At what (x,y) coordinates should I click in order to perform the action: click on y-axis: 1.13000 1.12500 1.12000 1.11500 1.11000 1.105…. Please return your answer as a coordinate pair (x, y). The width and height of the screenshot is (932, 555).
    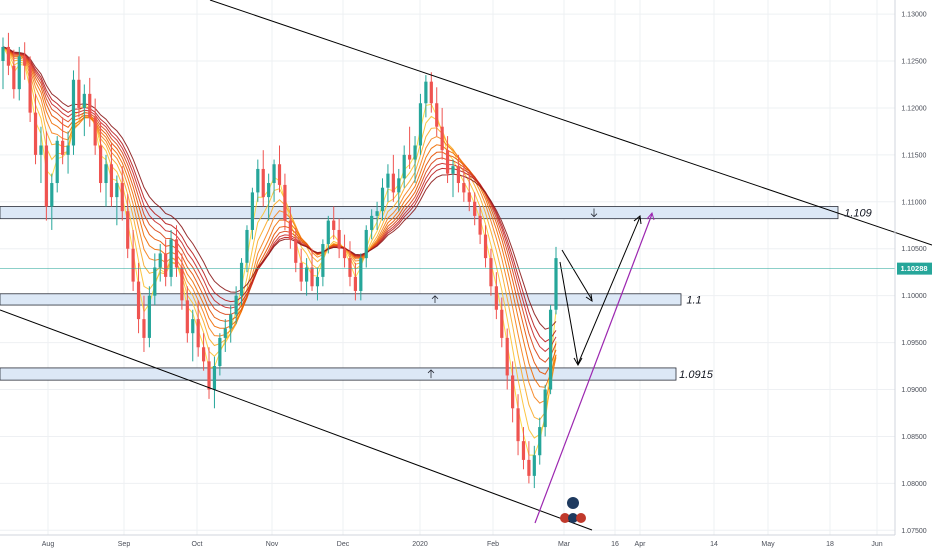
    Looking at the image, I should click on (913, 273).